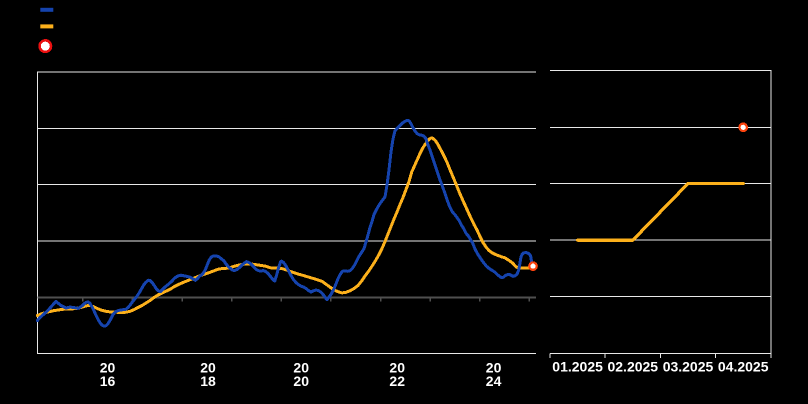 This screenshot has width=808, height=404. I want to click on svg-text: 18, so click(208, 381).